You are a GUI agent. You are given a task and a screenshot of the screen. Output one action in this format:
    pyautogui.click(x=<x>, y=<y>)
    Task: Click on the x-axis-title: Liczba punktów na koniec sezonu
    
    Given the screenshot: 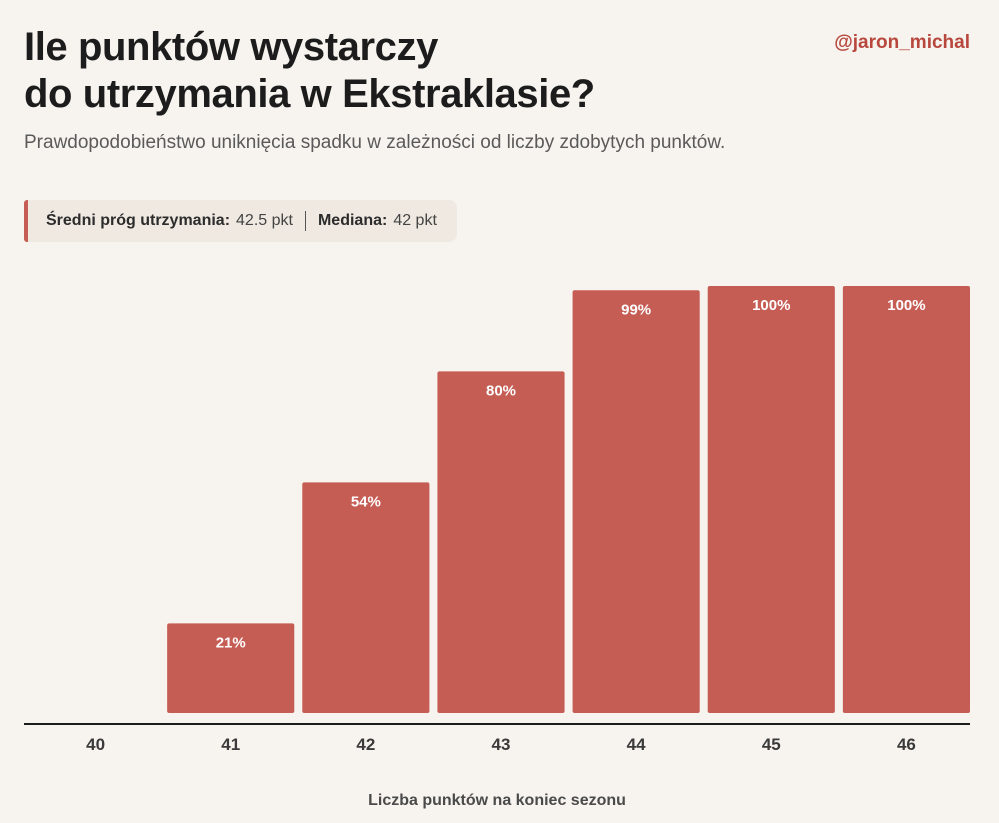 What is the action you would take?
    pyautogui.click(x=497, y=800)
    